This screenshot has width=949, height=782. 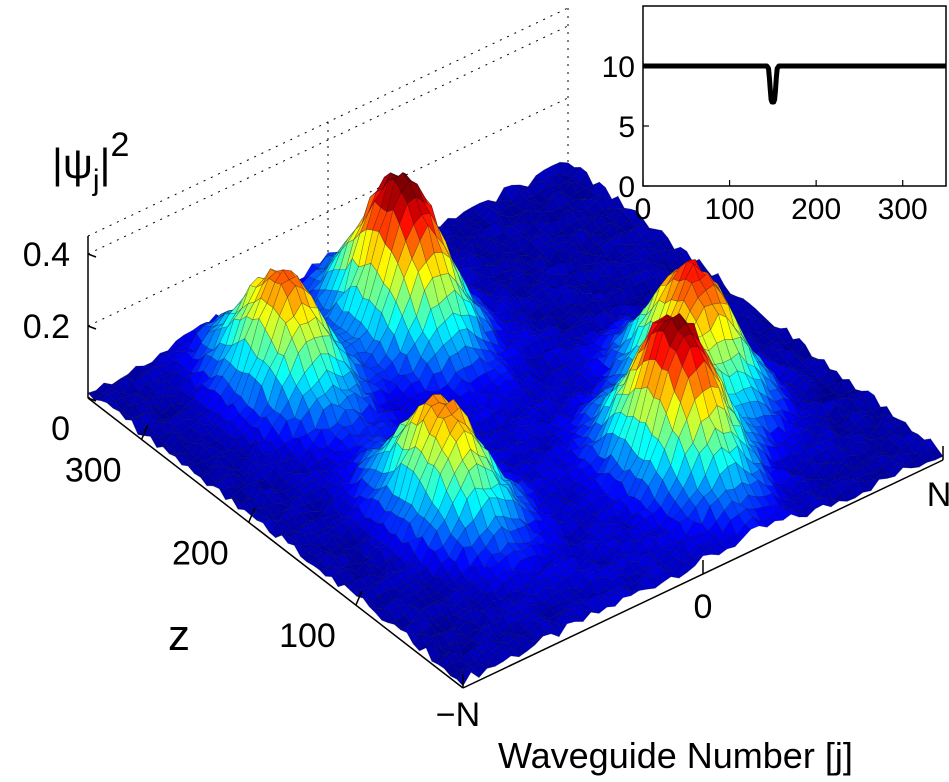 What do you see at coordinates (60, 429) in the screenshot?
I see `z-tick-label: 0` at bounding box center [60, 429].